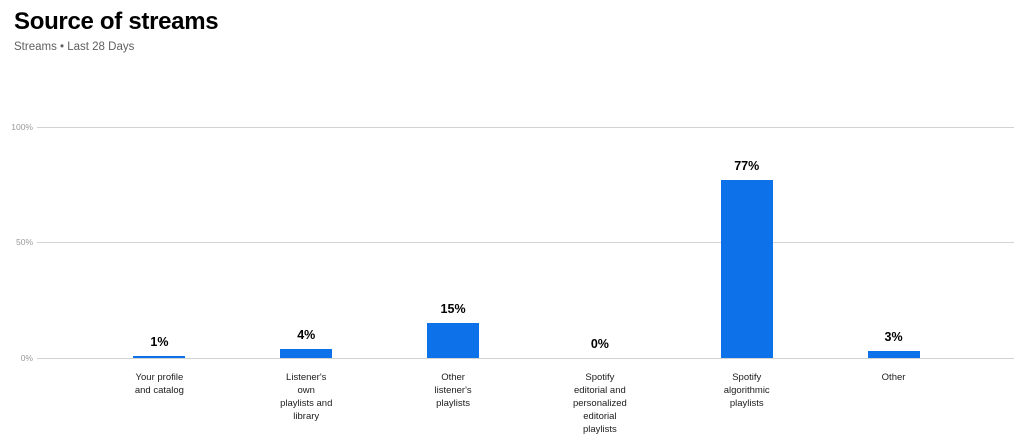  Describe the element at coordinates (306, 397) in the screenshot. I see `category-label: Listener's own playlists and library` at that location.